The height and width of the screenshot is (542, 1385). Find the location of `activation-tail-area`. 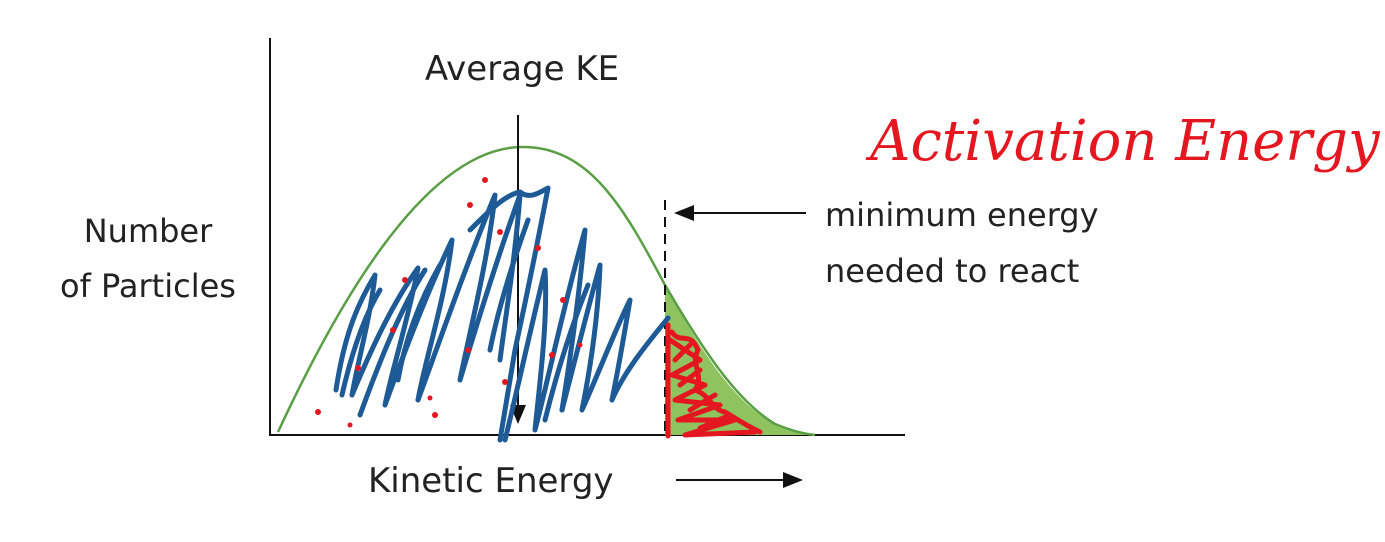

activation-tail-area is located at coordinates (740, 360).